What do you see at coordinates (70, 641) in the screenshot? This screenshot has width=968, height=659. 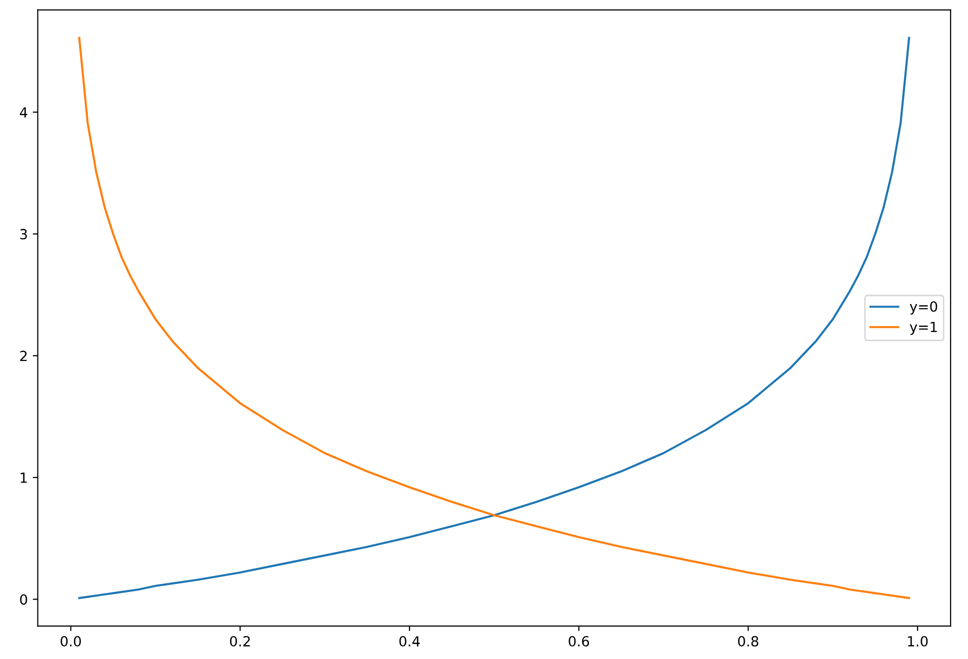 I see `x-tick-label: 0.0` at bounding box center [70, 641].